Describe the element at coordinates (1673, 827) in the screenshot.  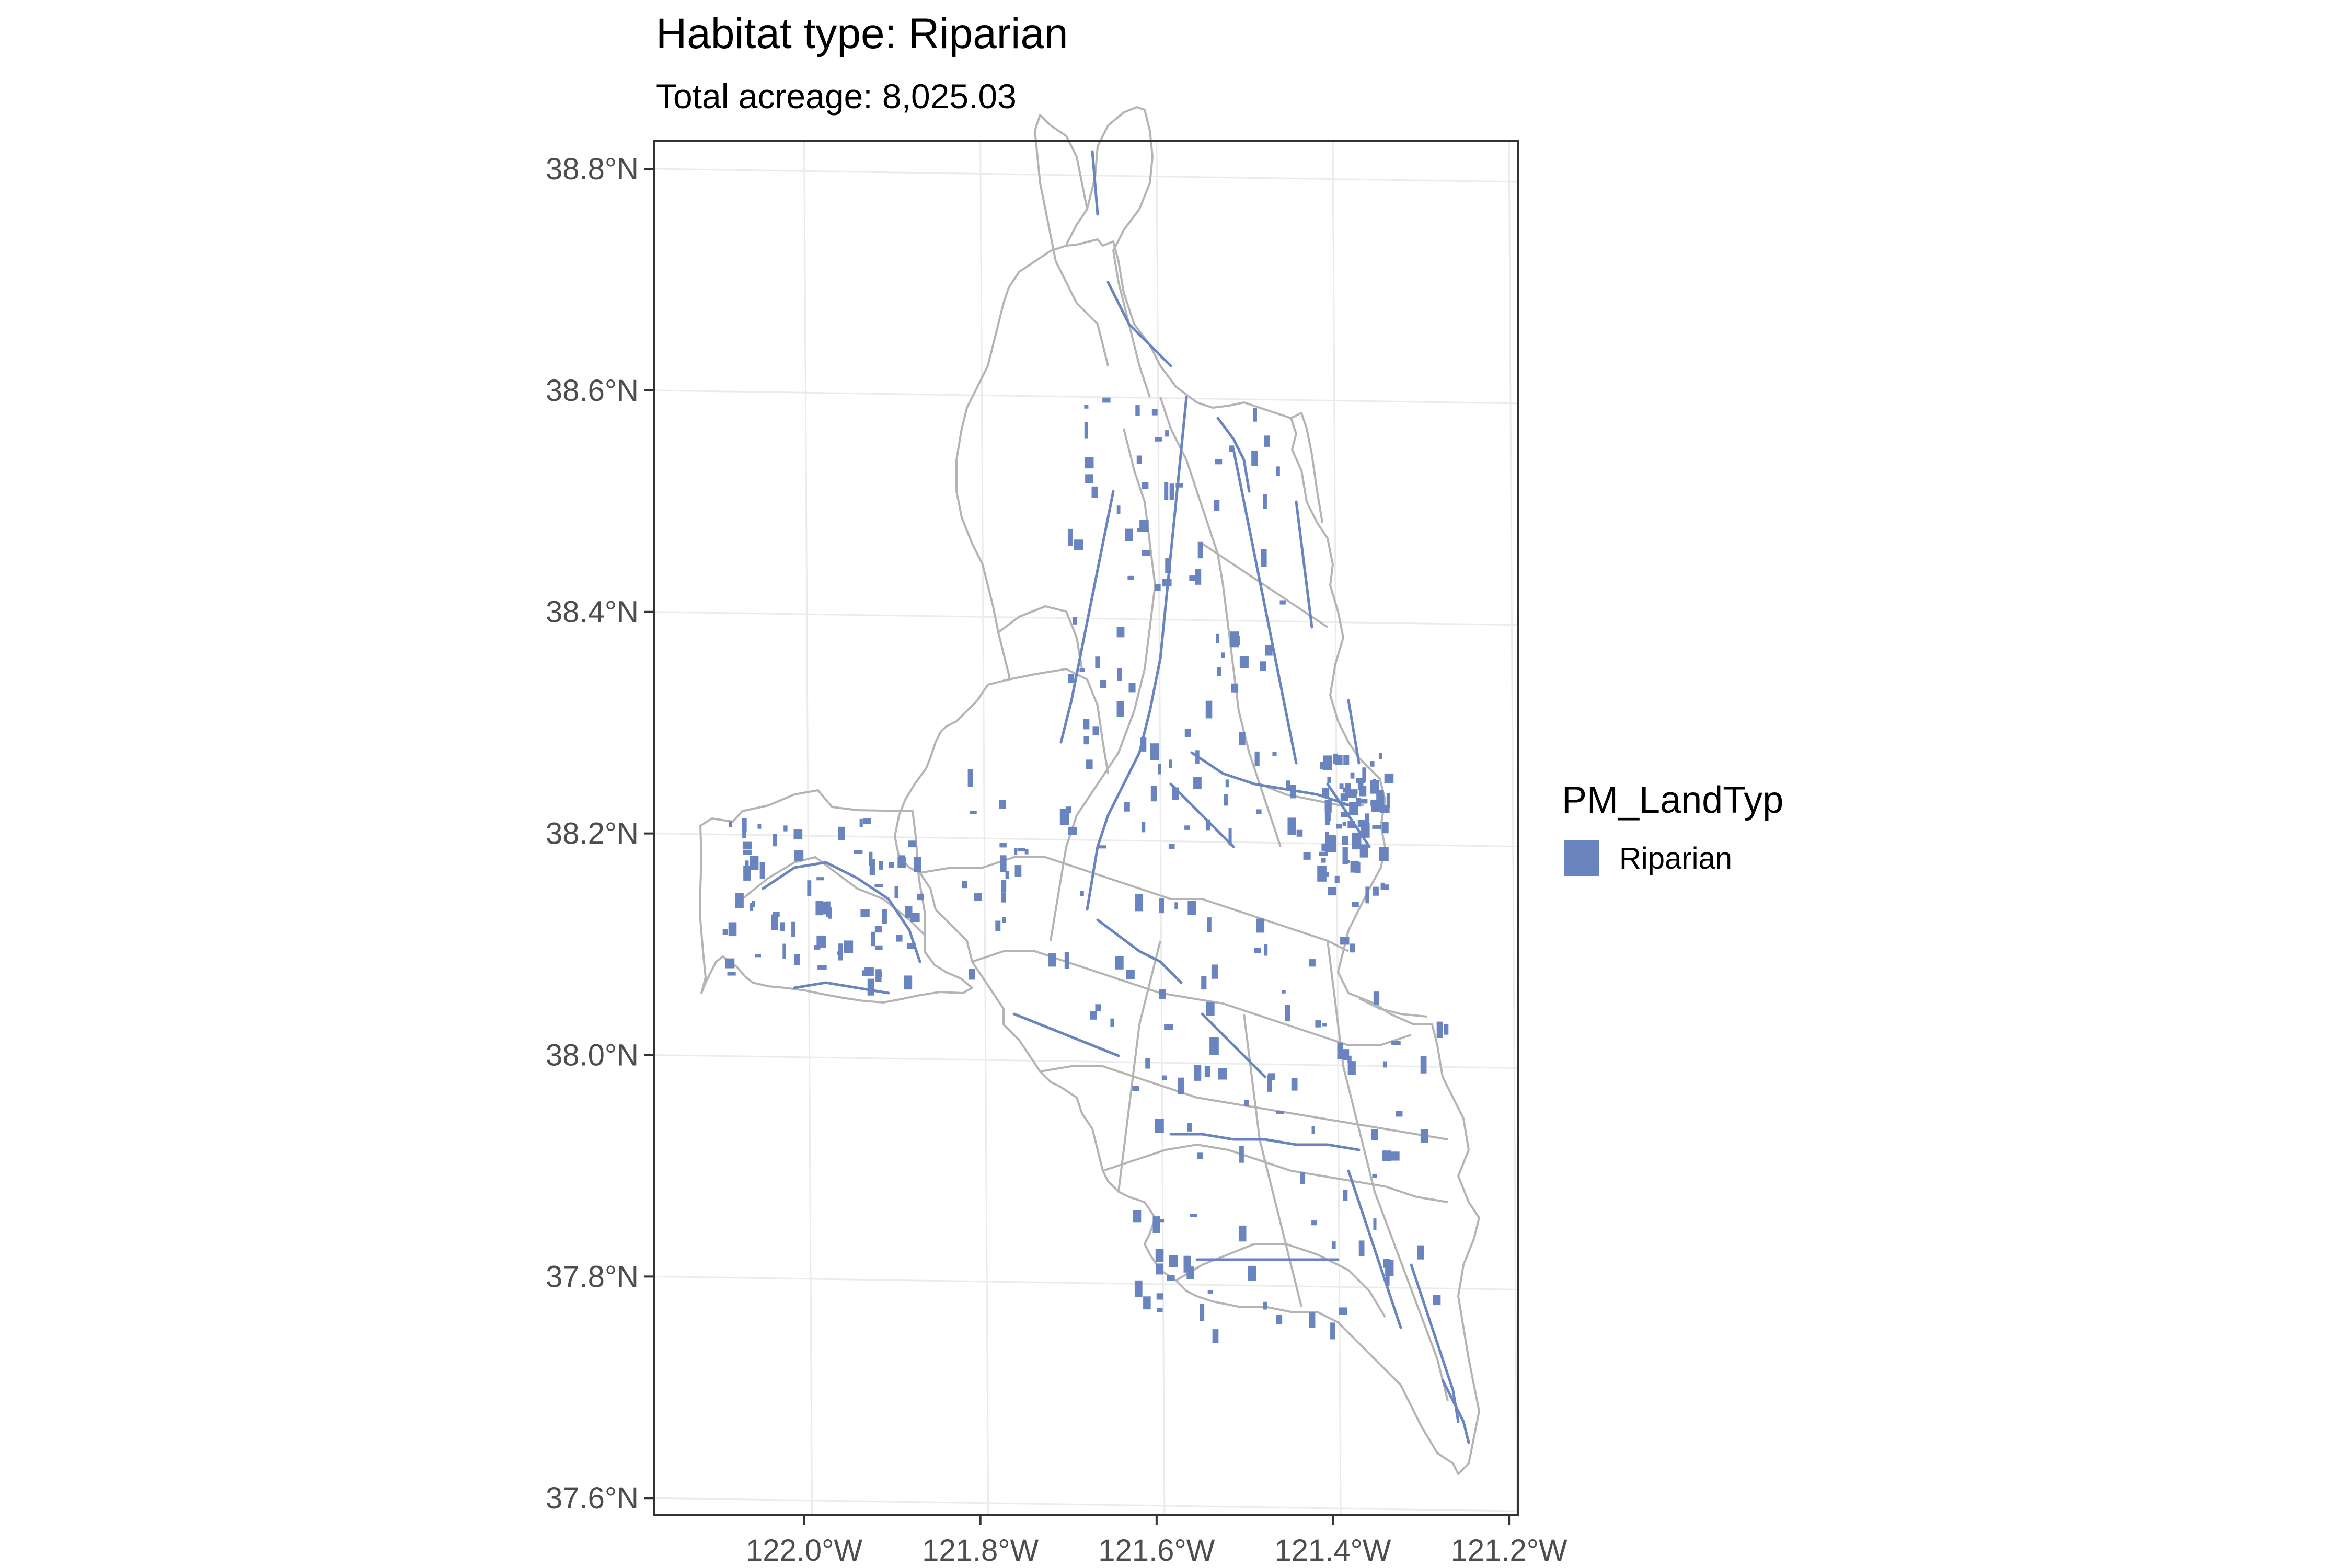
I see `legend: PM_LandTyp Riparian` at that location.